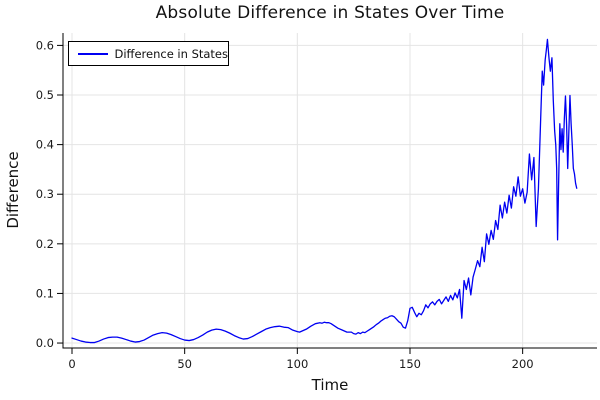 The image size is (600, 400). I want to click on x-axis-title: Time, so click(330, 385).